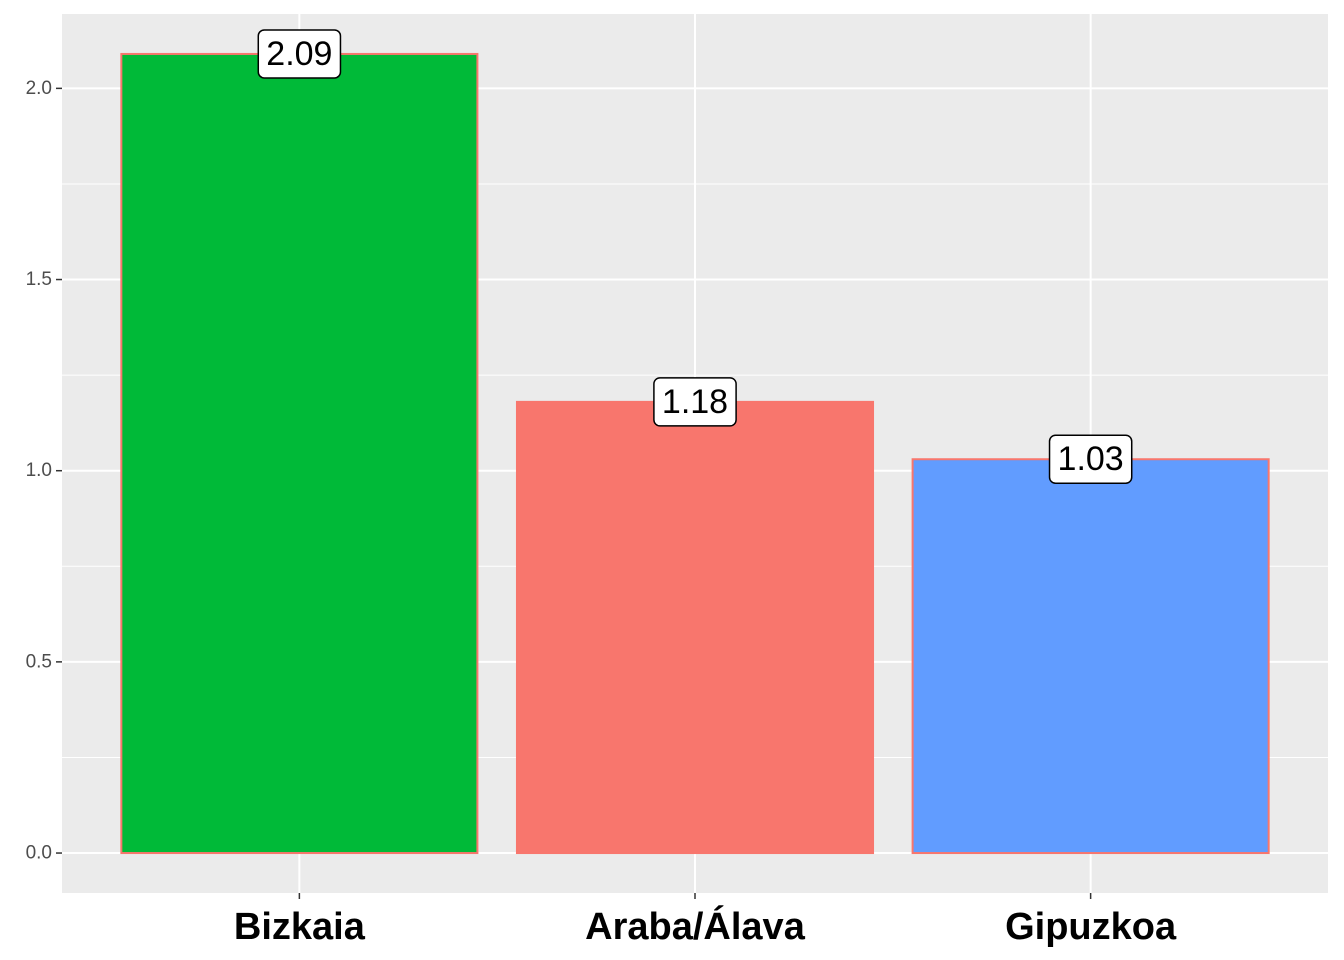 The width and height of the screenshot is (1344, 960). What do you see at coordinates (39, 853) in the screenshot?
I see `y-tick-label: 0.0` at bounding box center [39, 853].